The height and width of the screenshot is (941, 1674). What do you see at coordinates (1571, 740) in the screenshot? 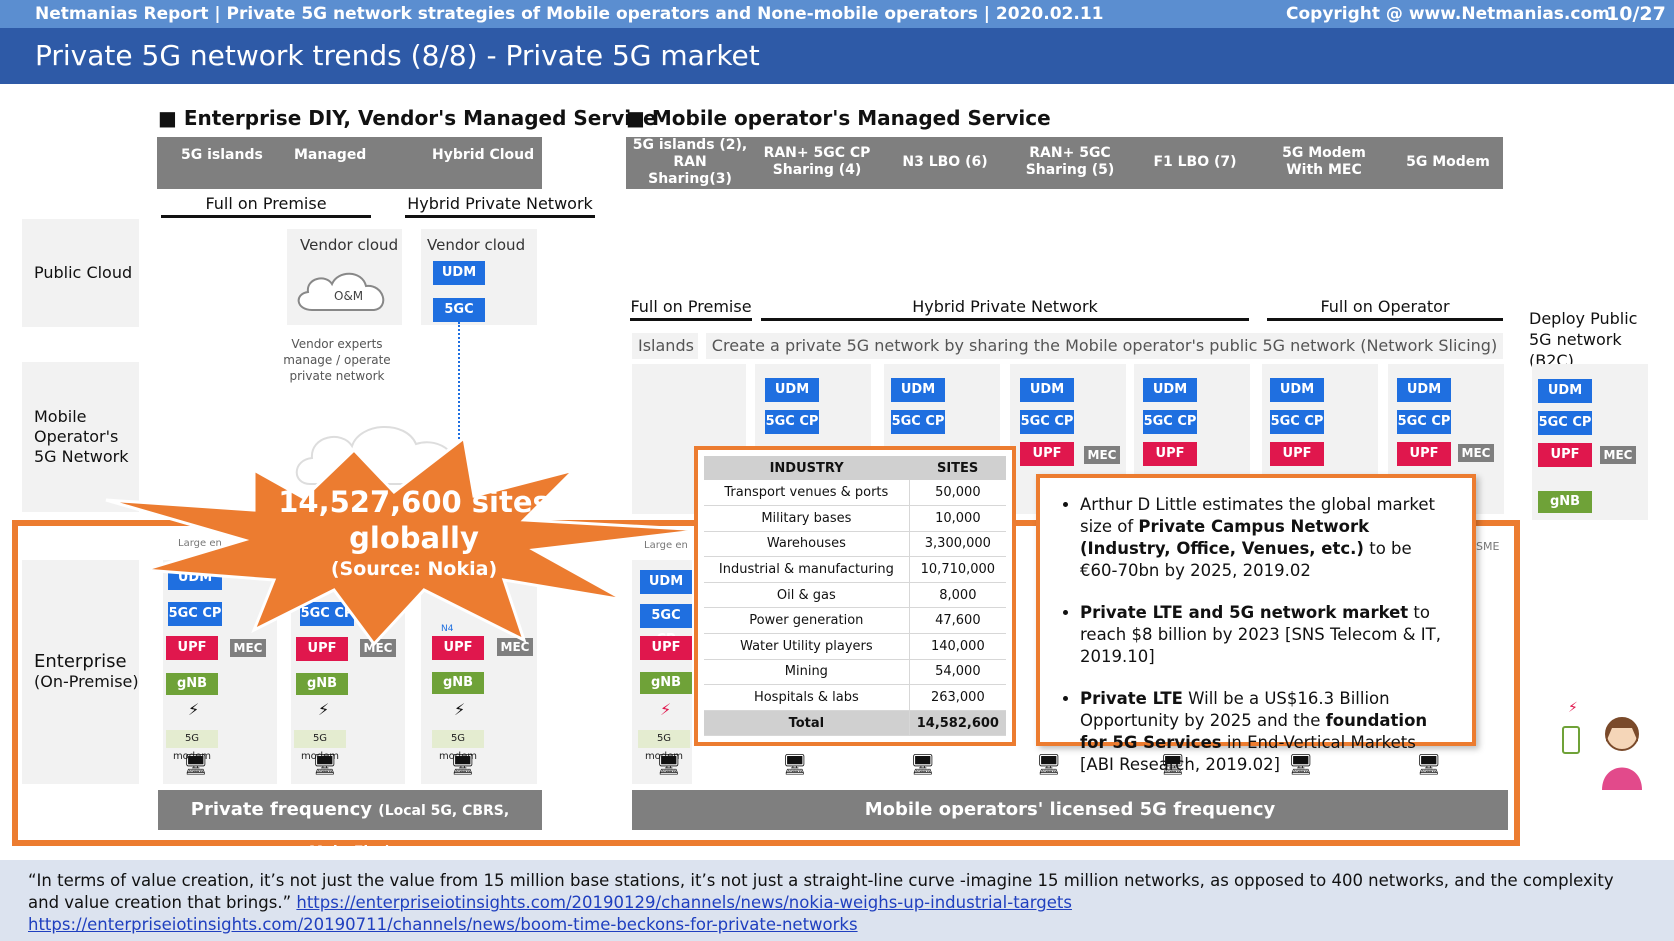
I see `phone-icon` at bounding box center [1571, 740].